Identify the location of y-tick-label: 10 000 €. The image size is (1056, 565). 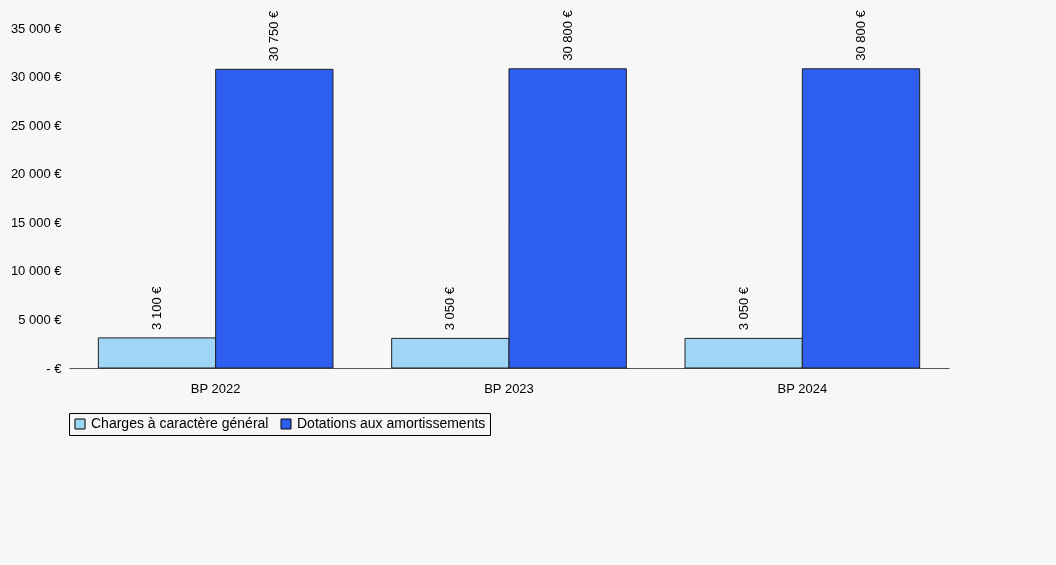
(36, 271).